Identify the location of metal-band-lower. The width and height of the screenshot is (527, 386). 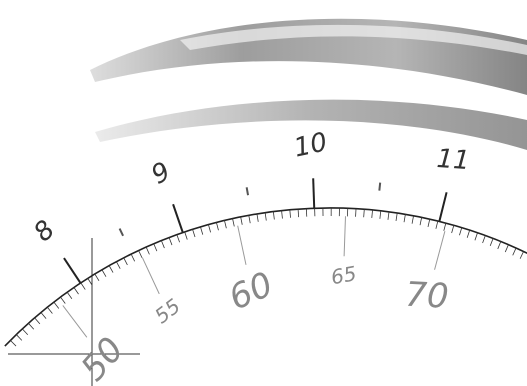
(311, 124).